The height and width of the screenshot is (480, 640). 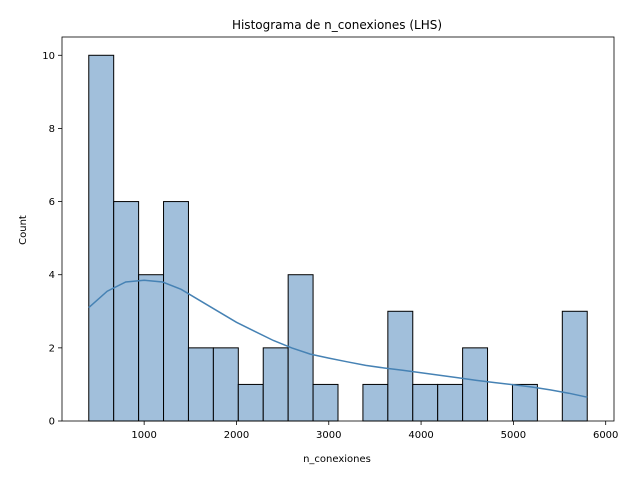 I want to click on x-tick-label: 2000, so click(x=236, y=435).